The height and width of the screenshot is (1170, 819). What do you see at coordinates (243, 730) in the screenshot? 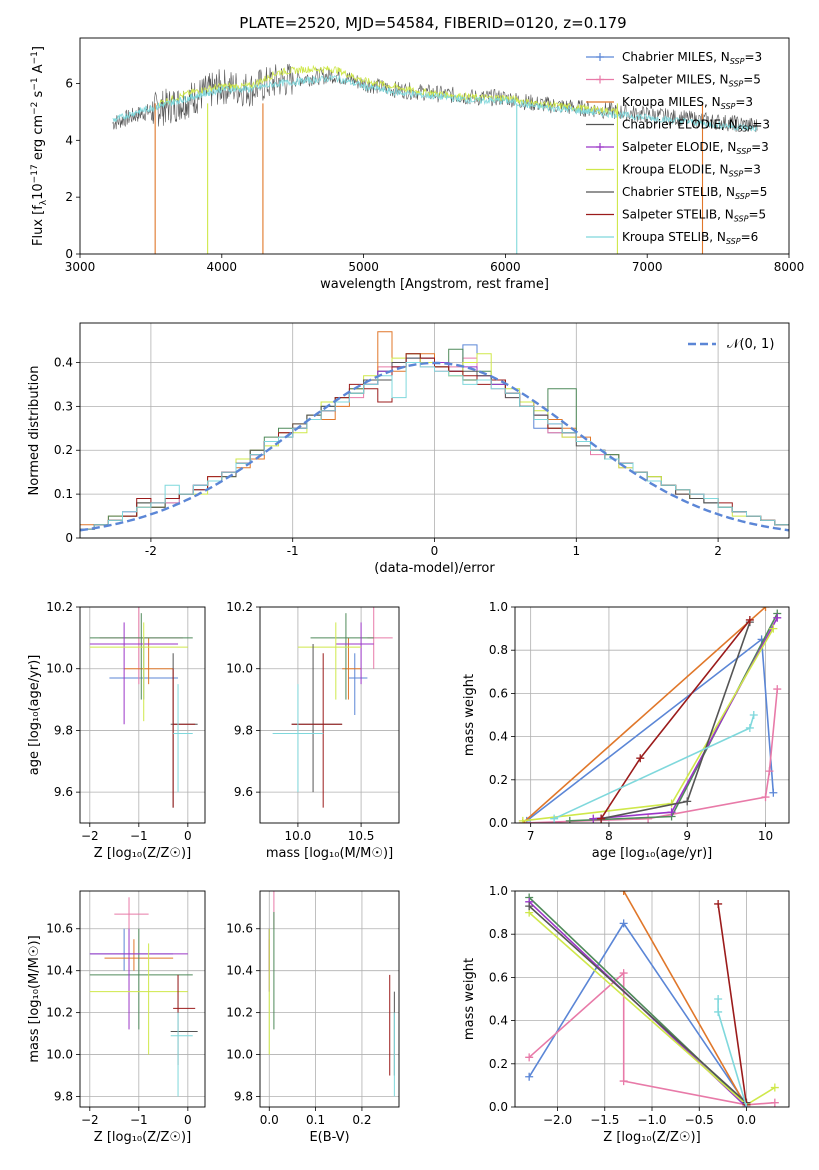
I see `age_vs_mass-ytick-label: 9.8` at bounding box center [243, 730].